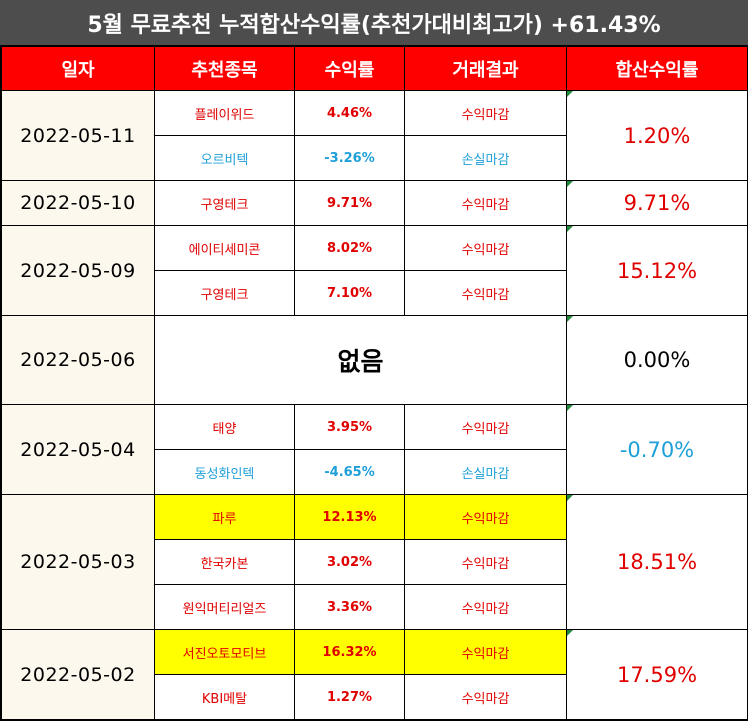 Image resolution: width=748 pixels, height=721 pixels. What do you see at coordinates (349, 293) in the screenshot?
I see `return-rate: 7.10%` at bounding box center [349, 293].